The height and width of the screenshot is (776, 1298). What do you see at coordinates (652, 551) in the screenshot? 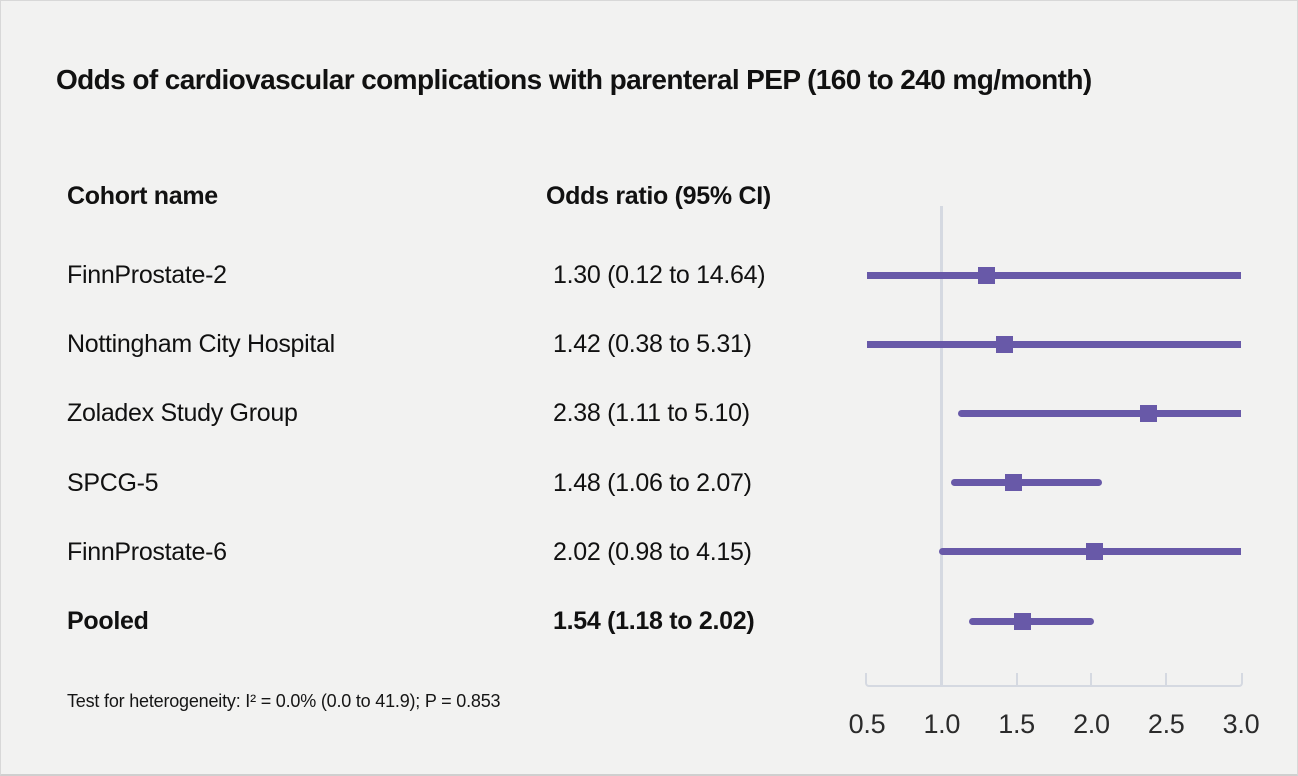
I see `odds-ratio-value: 2.02 (0.98 to 4.15)` at bounding box center [652, 551].